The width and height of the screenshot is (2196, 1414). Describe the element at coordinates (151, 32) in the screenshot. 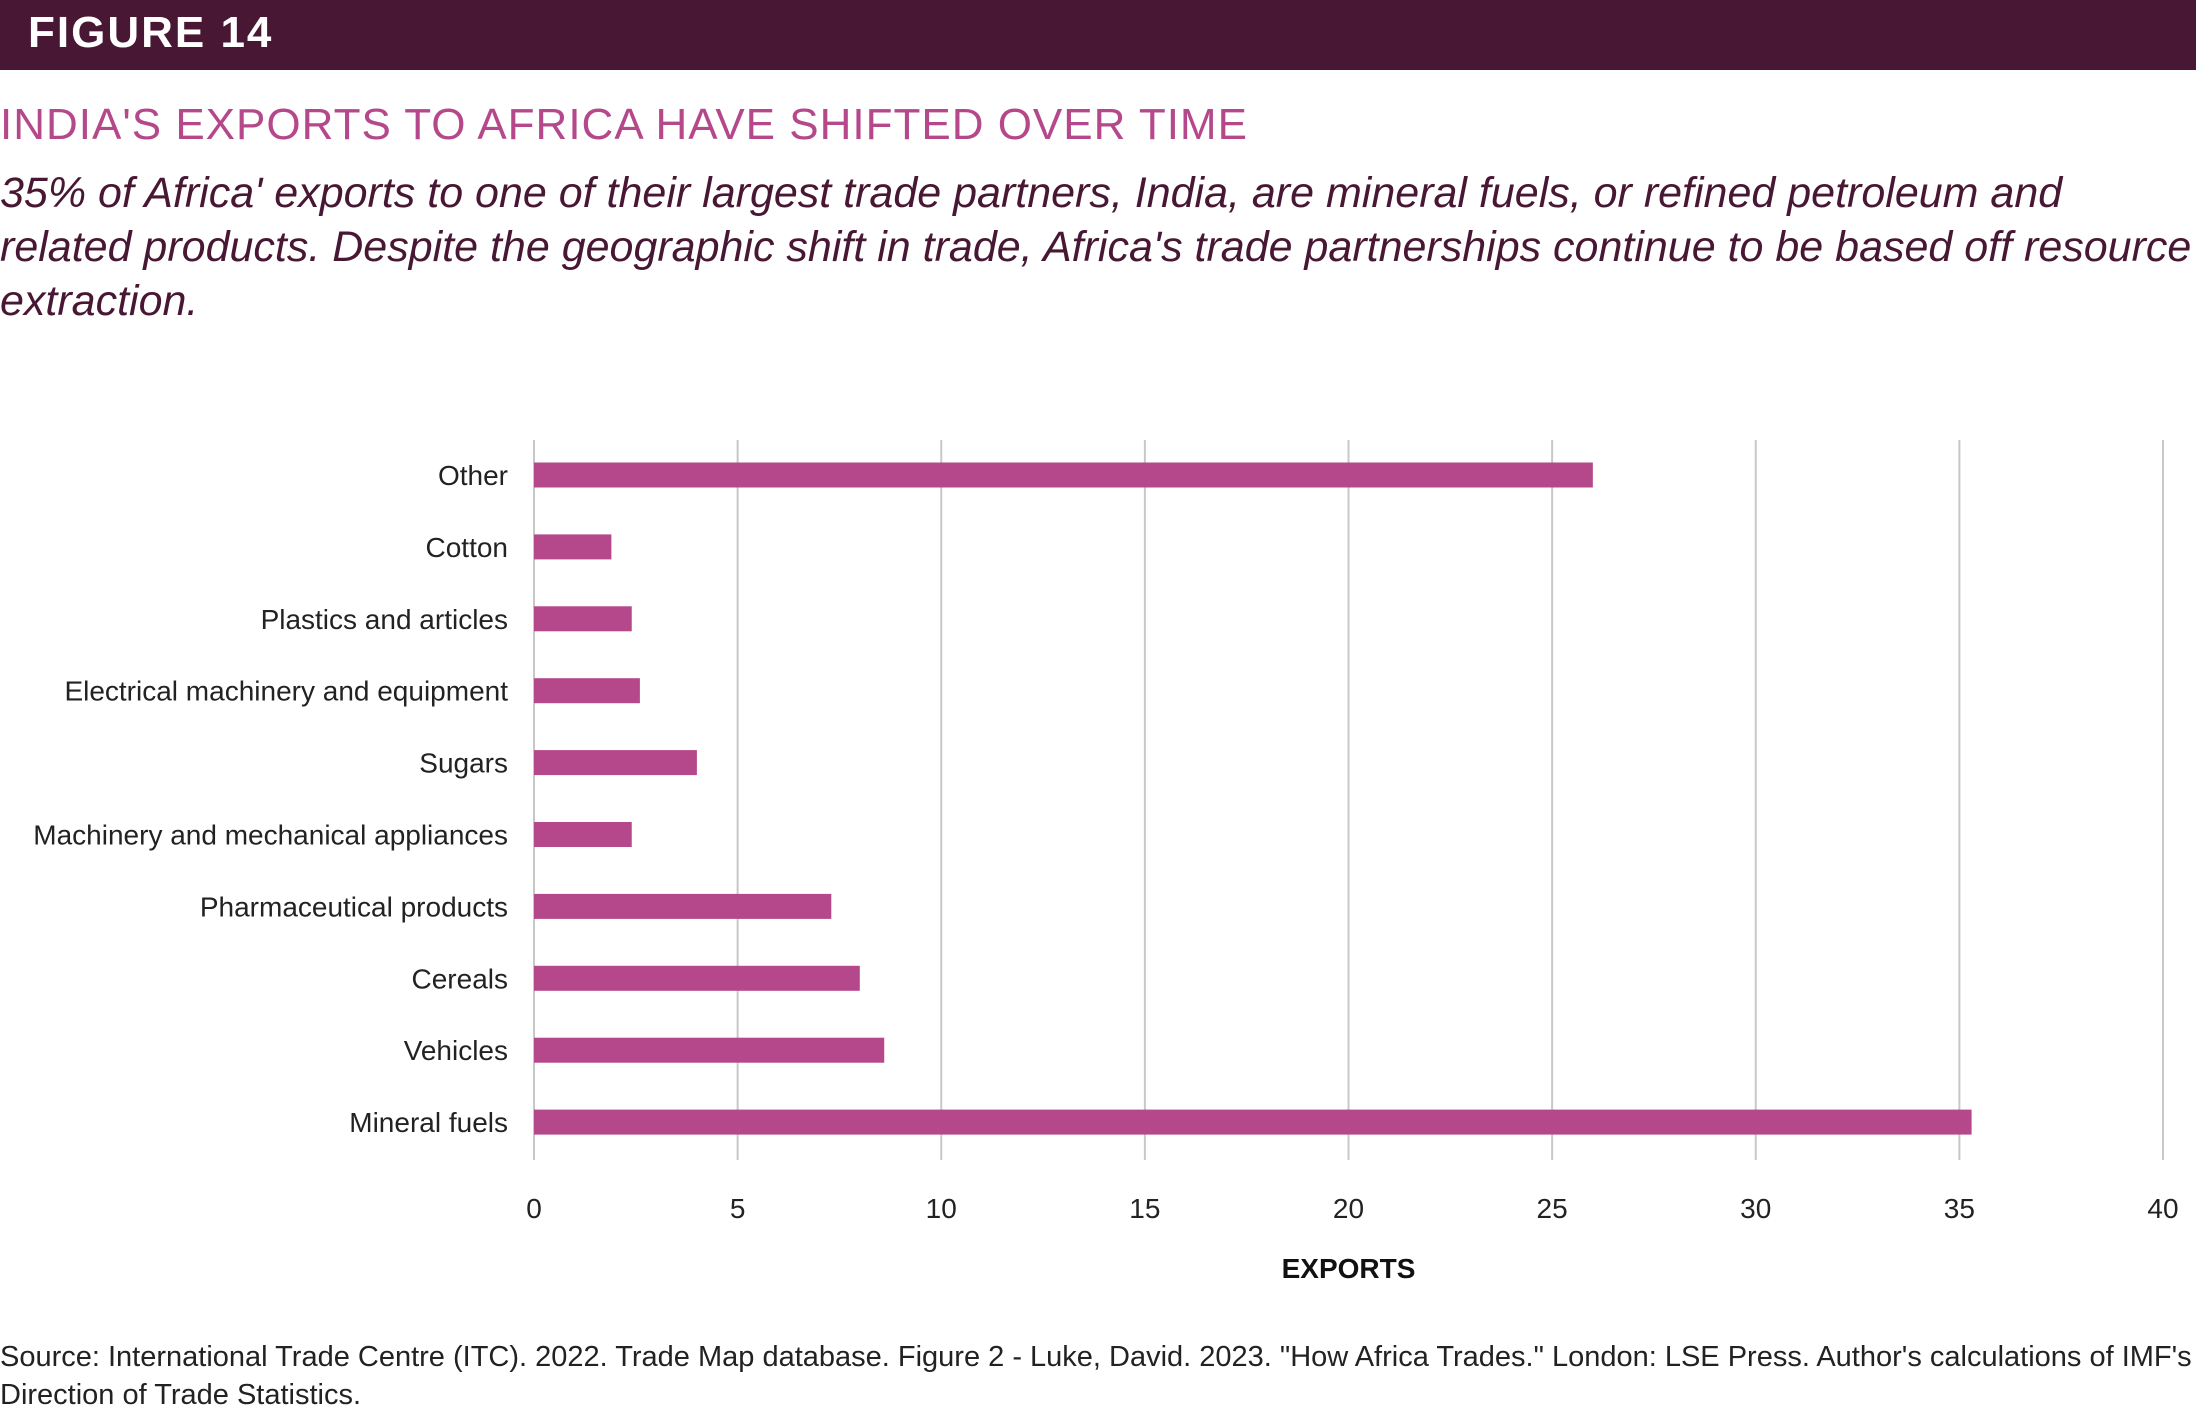

I see `figure-label: FIGURE 14` at that location.